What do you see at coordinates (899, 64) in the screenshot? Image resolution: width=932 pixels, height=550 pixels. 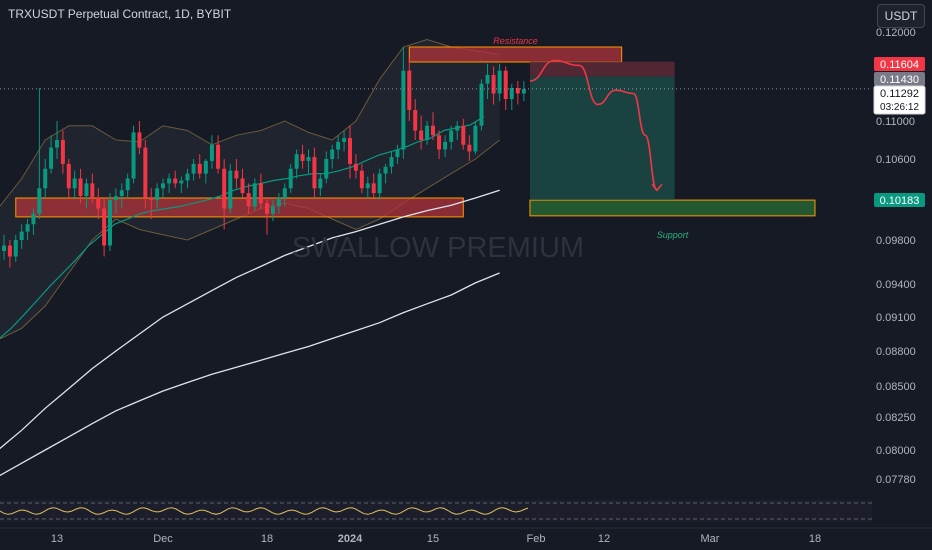 I see `stop-price-tag-bg` at bounding box center [899, 64].